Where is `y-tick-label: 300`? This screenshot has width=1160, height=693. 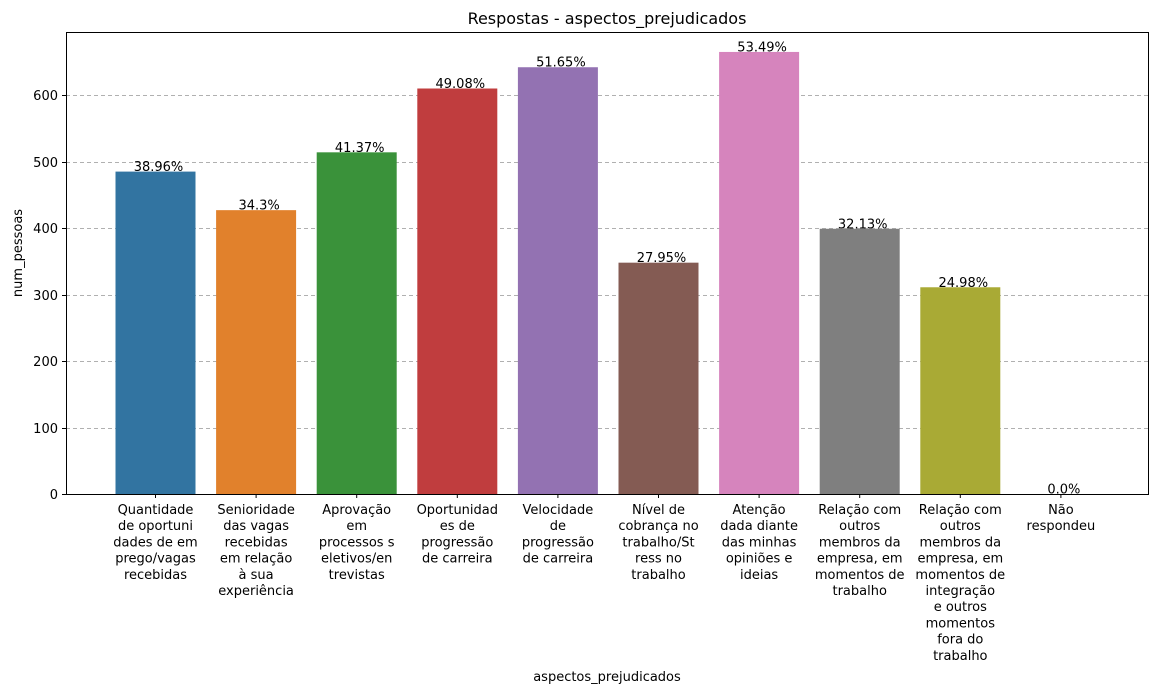 y-tick-label: 300 is located at coordinates (45, 296).